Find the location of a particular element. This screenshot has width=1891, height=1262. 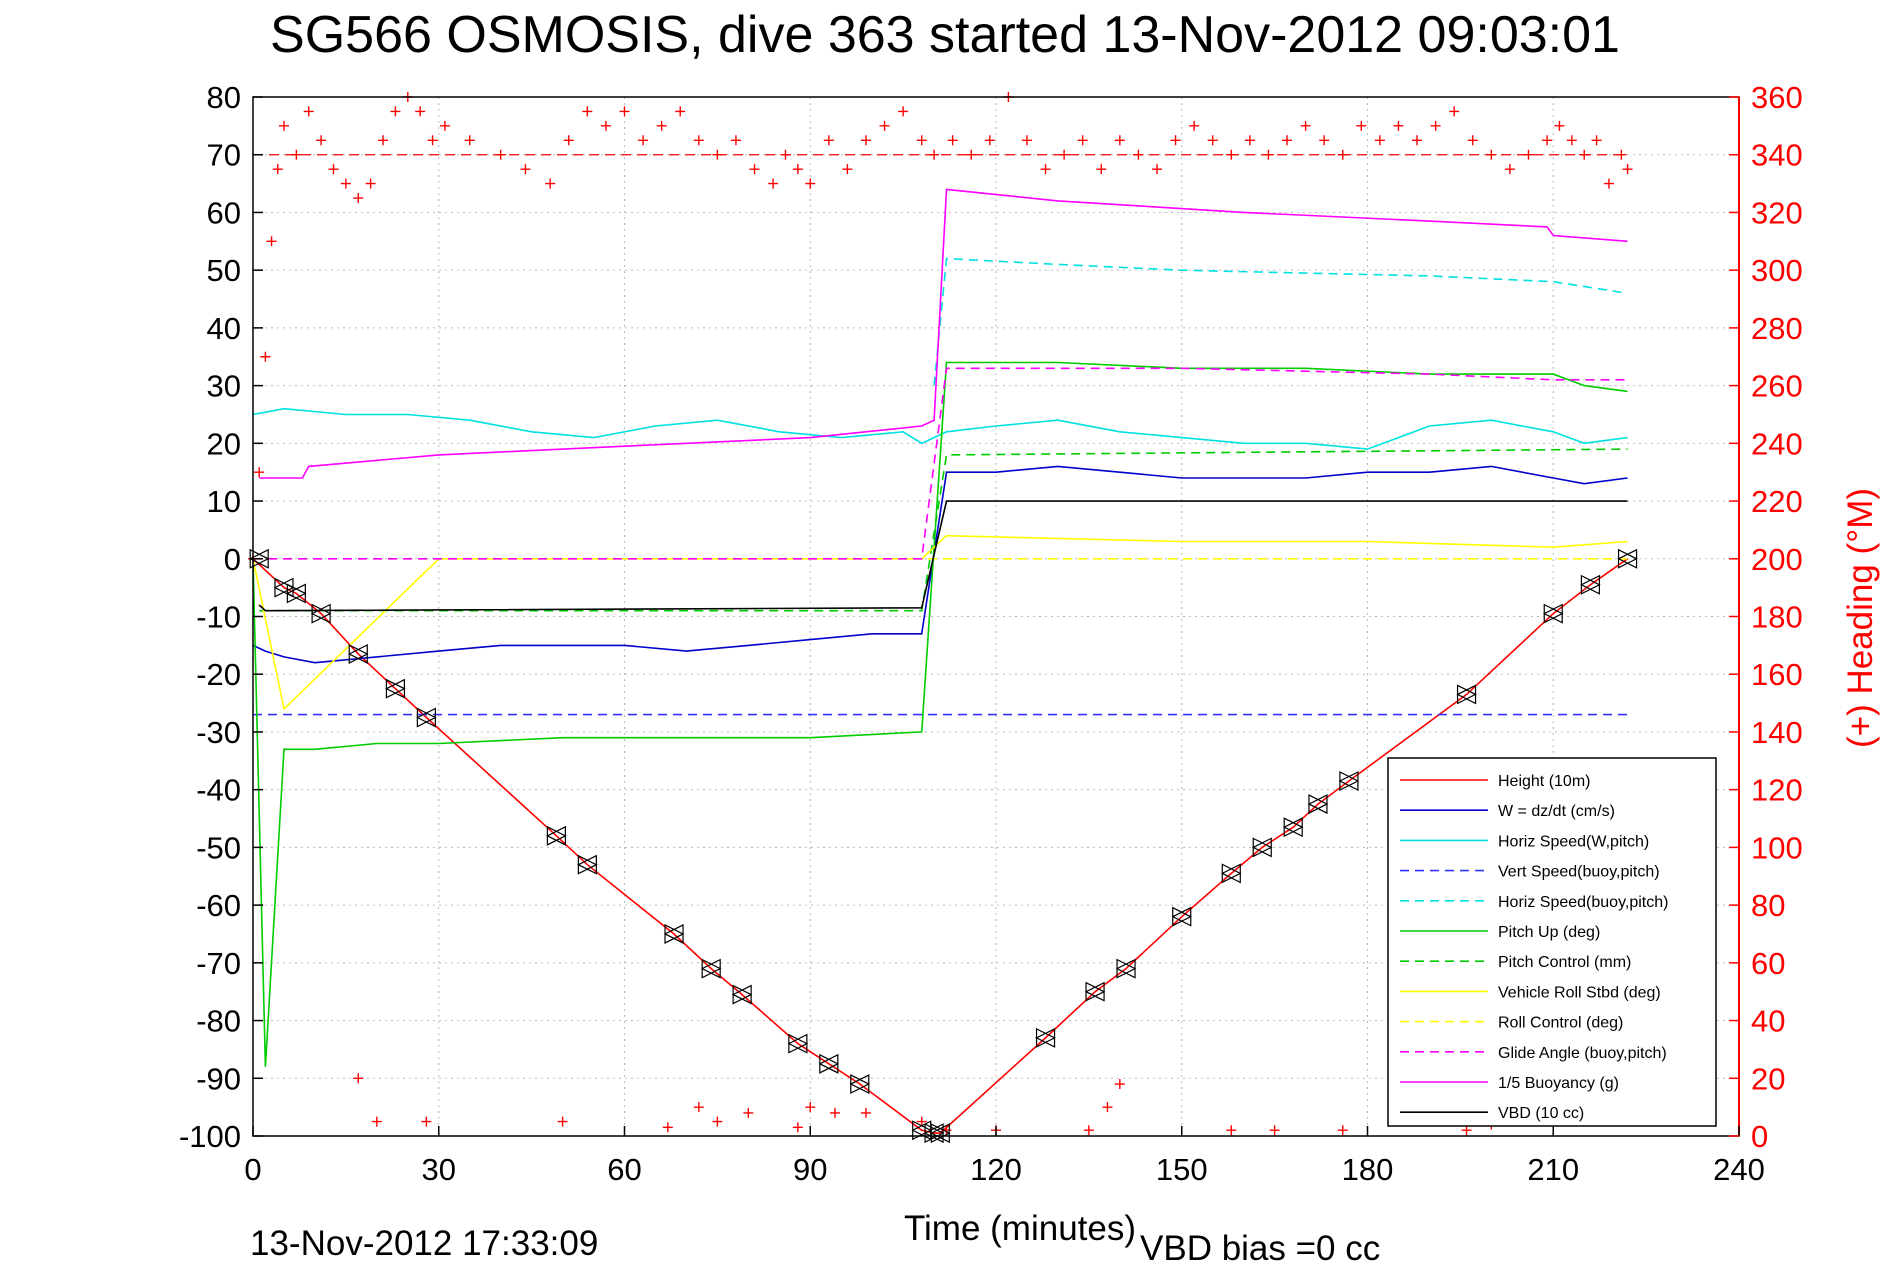

y-right-tick-label: 100 is located at coordinates (1777, 847).